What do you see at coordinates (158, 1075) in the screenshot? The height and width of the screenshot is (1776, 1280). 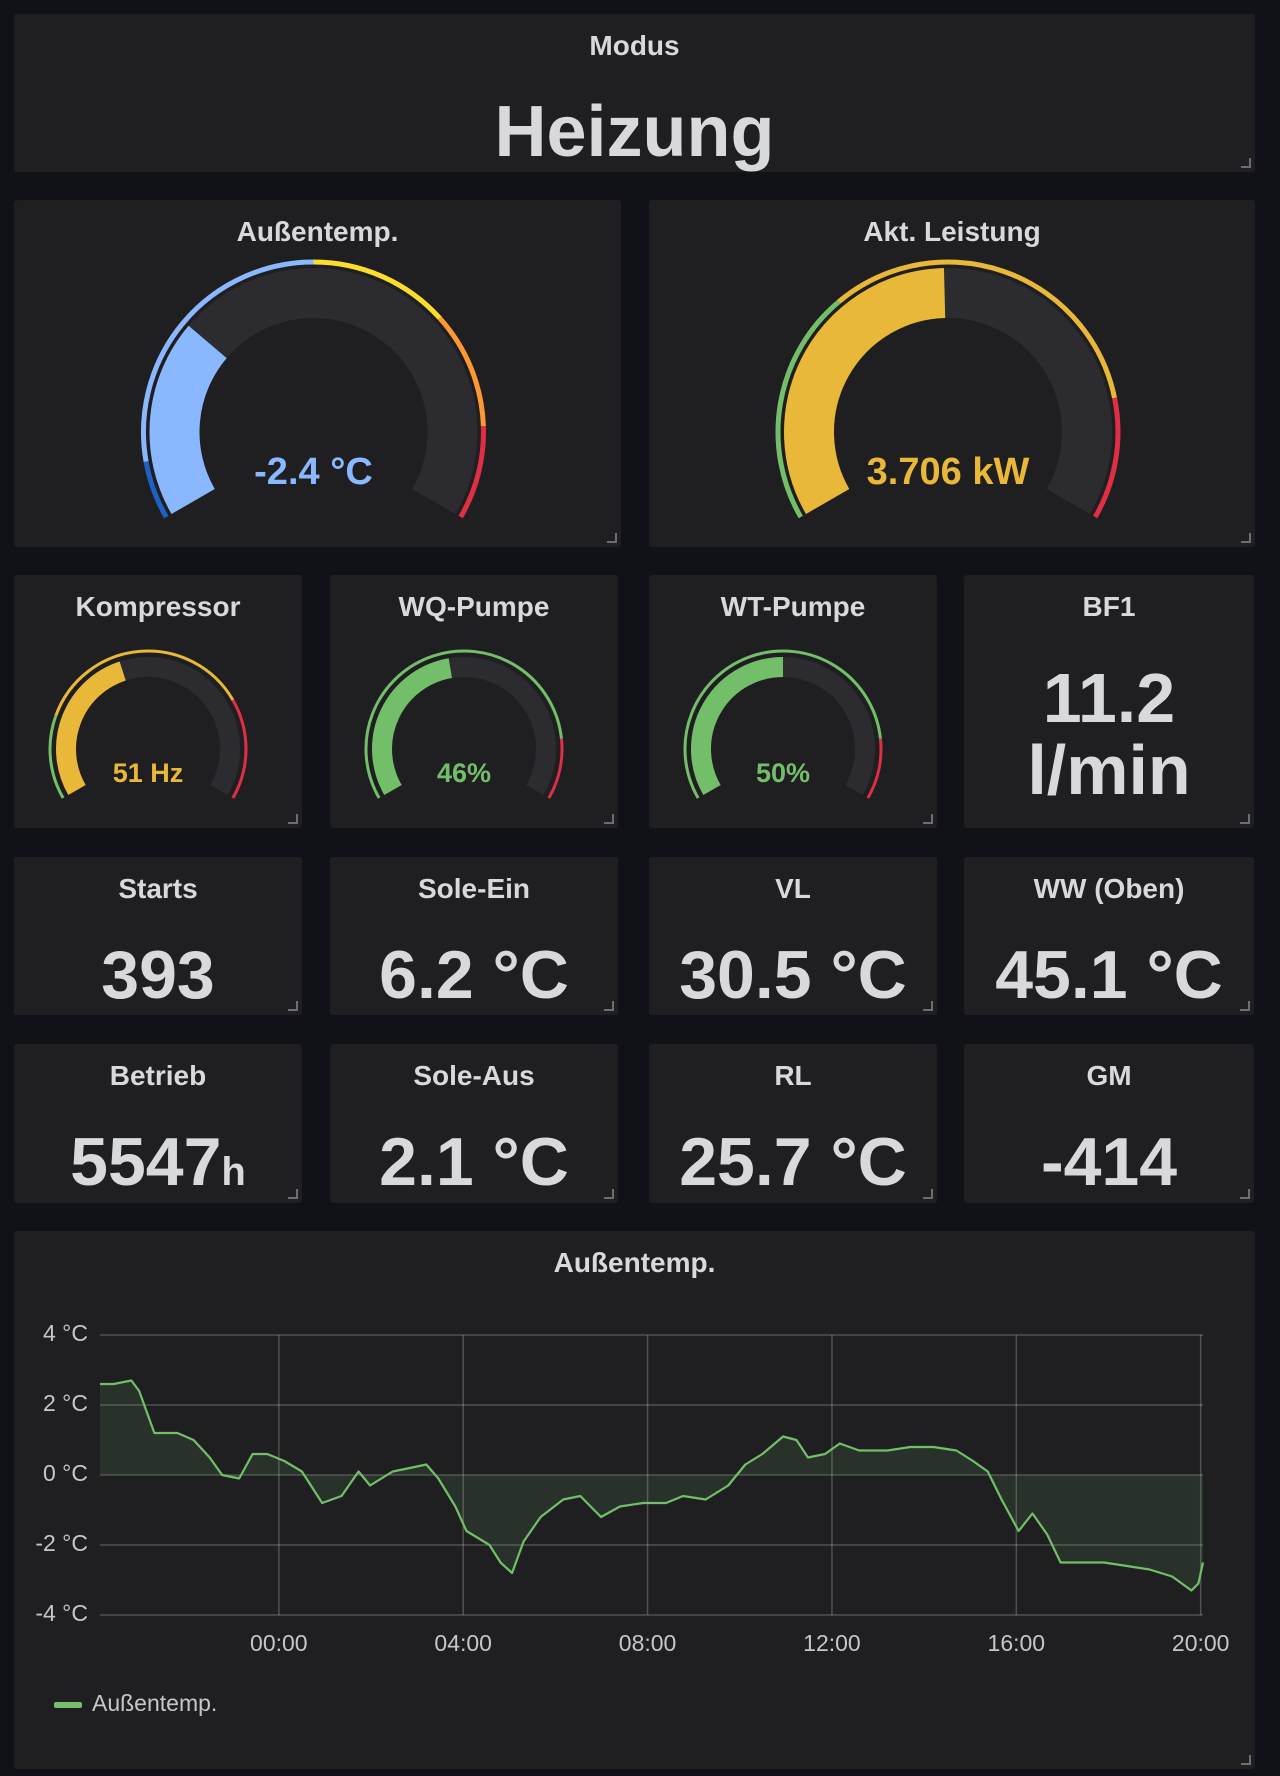 I see `panel-title: Betrieb` at bounding box center [158, 1075].